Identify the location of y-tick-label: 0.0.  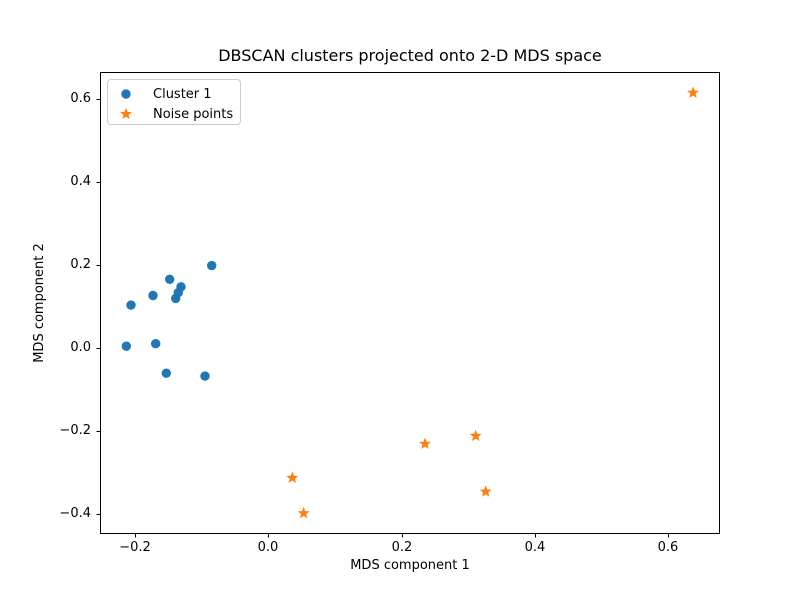
(80, 347).